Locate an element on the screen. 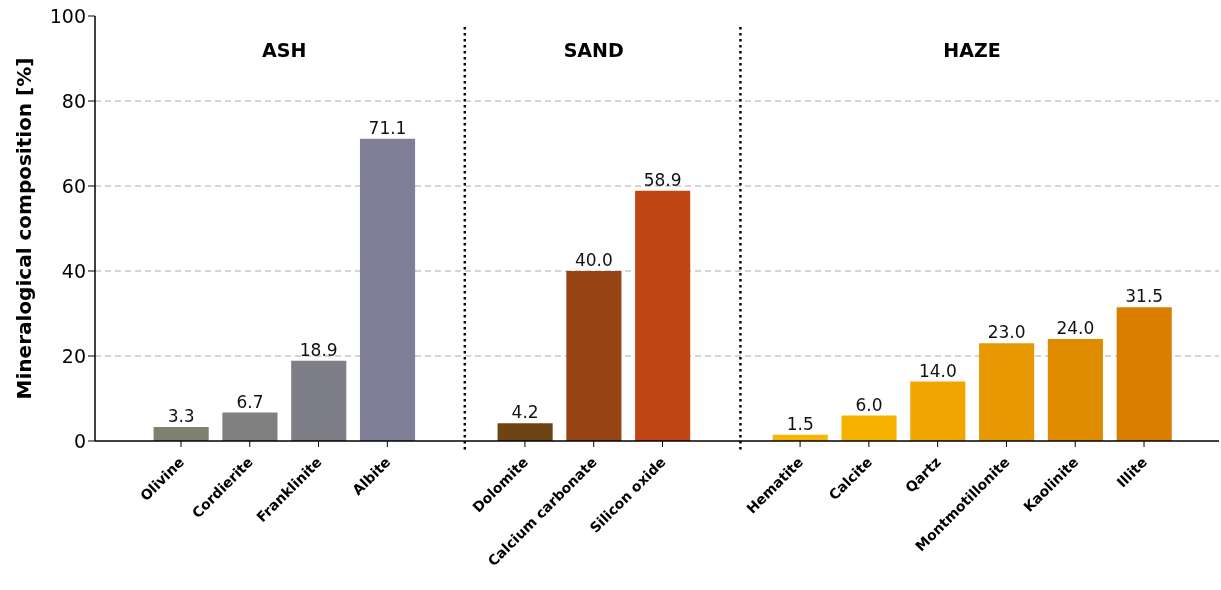 Image resolution: width=1221 pixels, height=590 pixels. data-label: 1.5 is located at coordinates (800, 423).